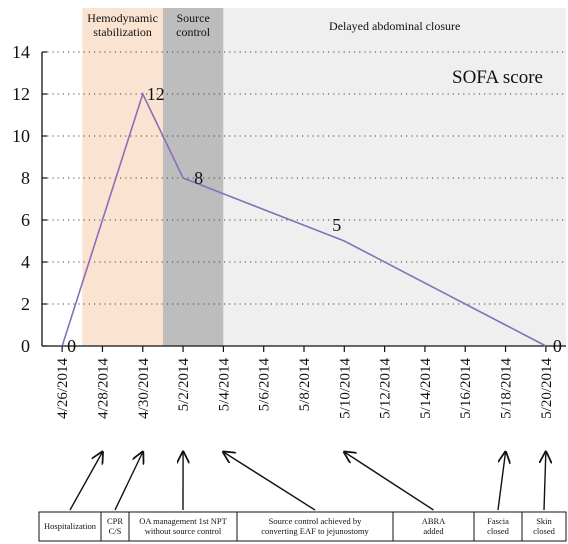 This screenshot has height=544, width=568. What do you see at coordinates (103, 388) in the screenshot?
I see `x-tick-4-28-2014: 4/28/2014` at bounding box center [103, 388].